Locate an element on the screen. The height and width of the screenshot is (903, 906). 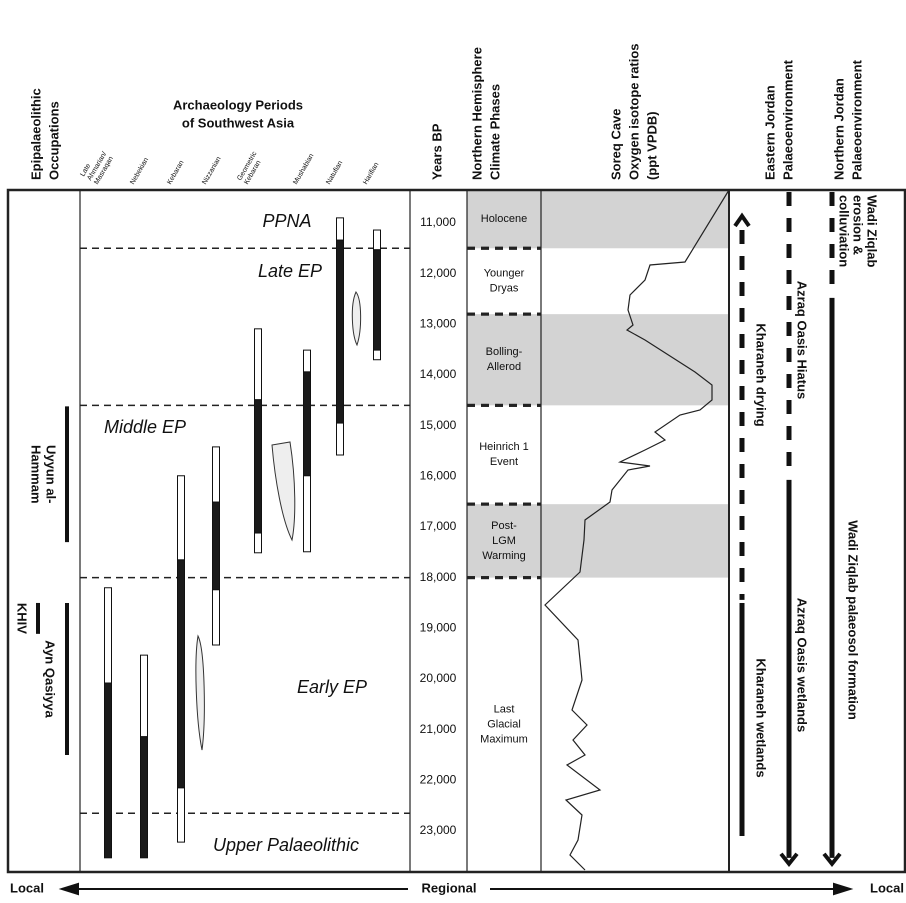
header: (ppt VPDB) is located at coordinates (651, 145).